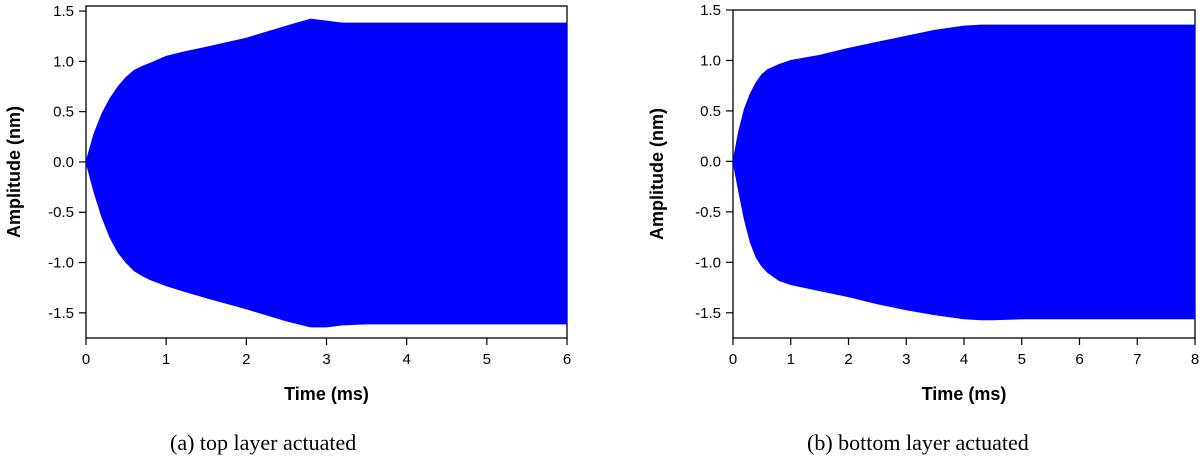 The image size is (1200, 469). I want to click on x-tick-label: 7, so click(1137, 359).